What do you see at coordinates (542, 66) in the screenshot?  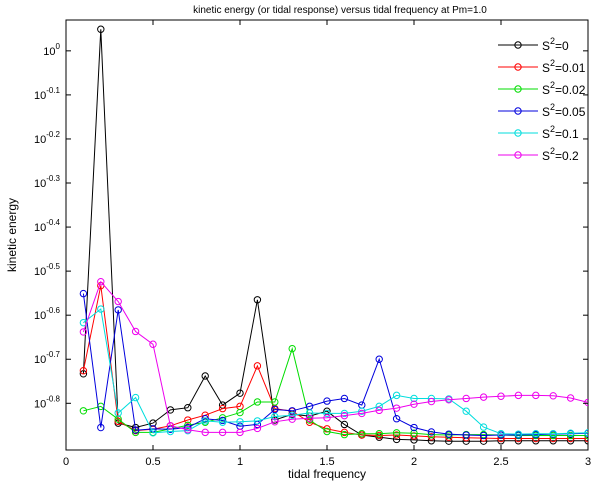 I see `legend-entry: S2=0.01` at bounding box center [542, 66].